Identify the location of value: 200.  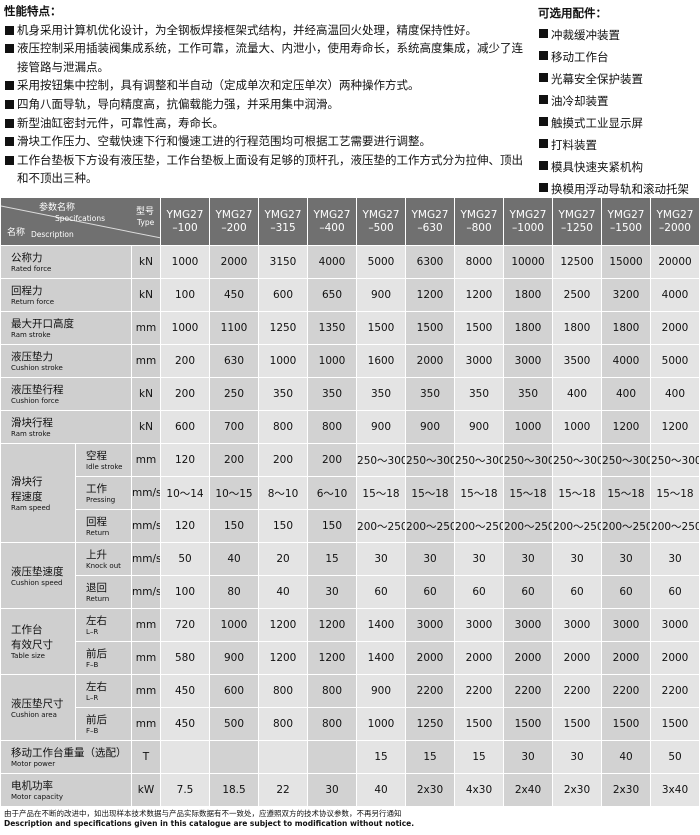
(283, 460).